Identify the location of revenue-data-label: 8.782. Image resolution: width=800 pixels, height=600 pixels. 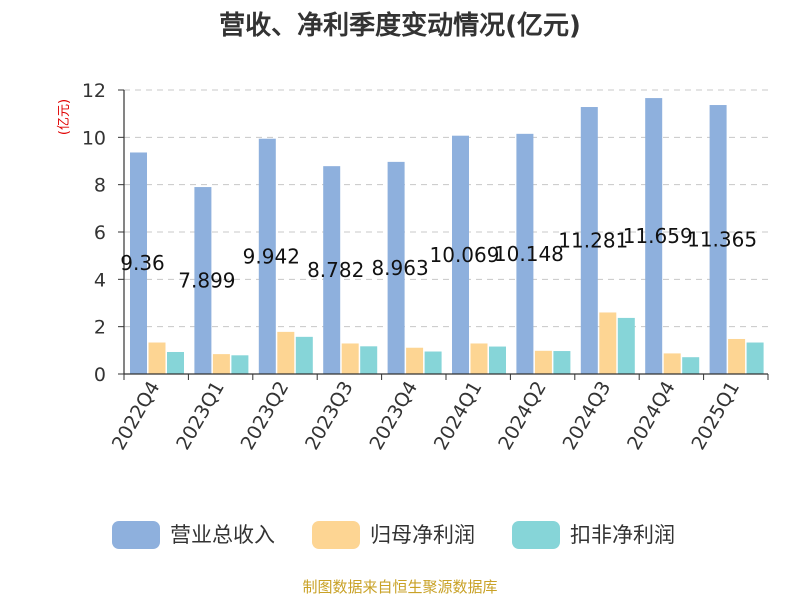
(335, 270).